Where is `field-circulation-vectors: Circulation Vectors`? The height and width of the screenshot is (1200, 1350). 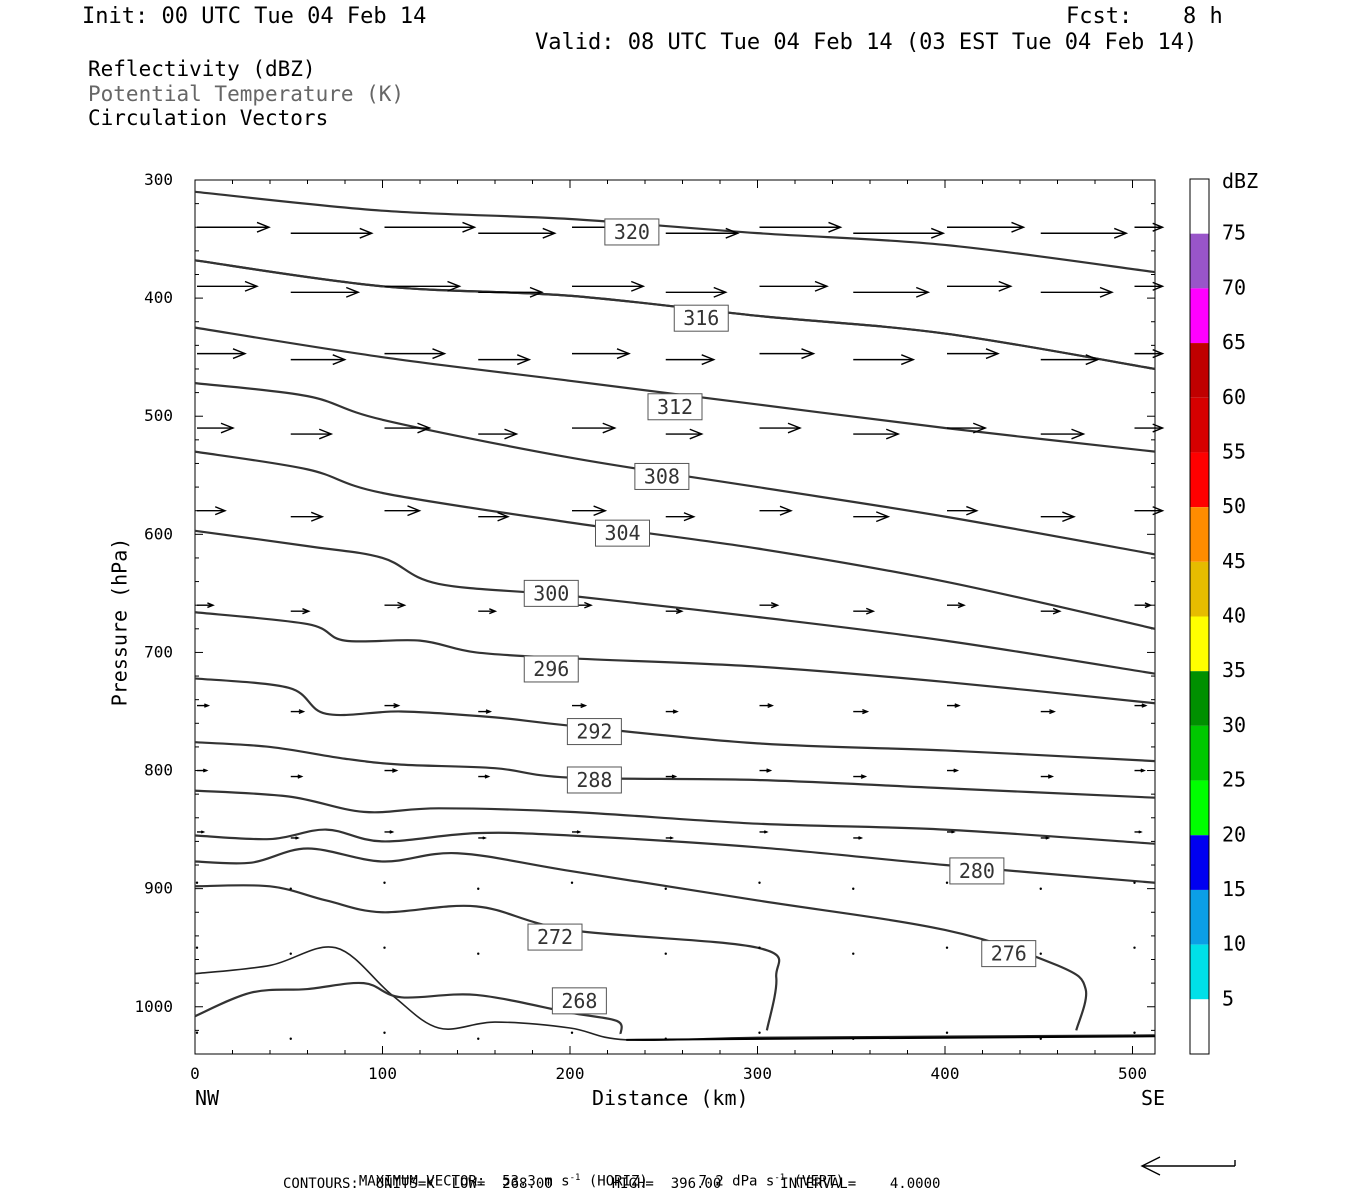
field-circulation-vectors: Circulation Vectors is located at coordinates (208, 118).